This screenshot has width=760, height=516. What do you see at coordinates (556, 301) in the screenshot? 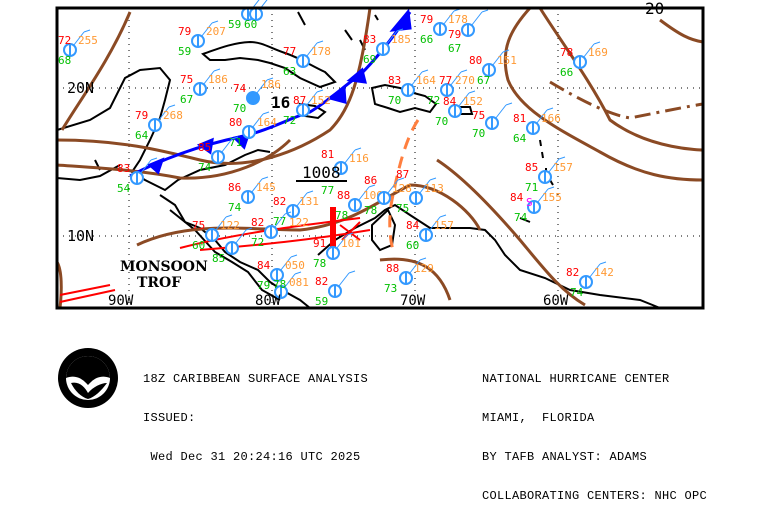
I see `lon-label-60w: 60W` at bounding box center [556, 301].